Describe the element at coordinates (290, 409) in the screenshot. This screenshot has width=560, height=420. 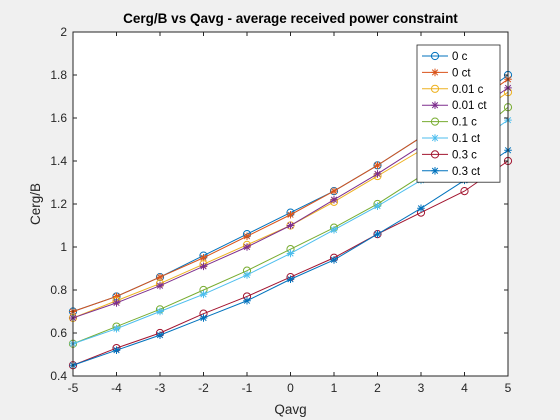
I see `x-axis-label: Qavg` at that location.